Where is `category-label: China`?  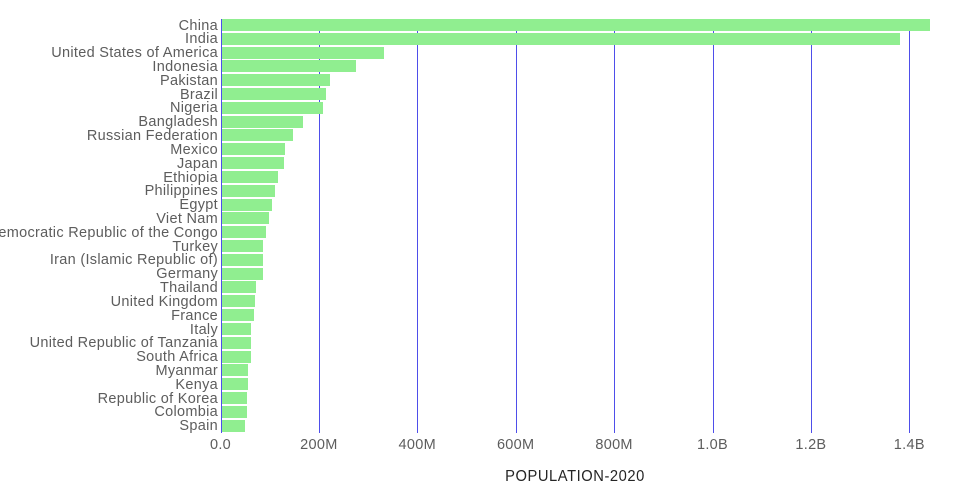
category-label: China is located at coordinates (198, 25).